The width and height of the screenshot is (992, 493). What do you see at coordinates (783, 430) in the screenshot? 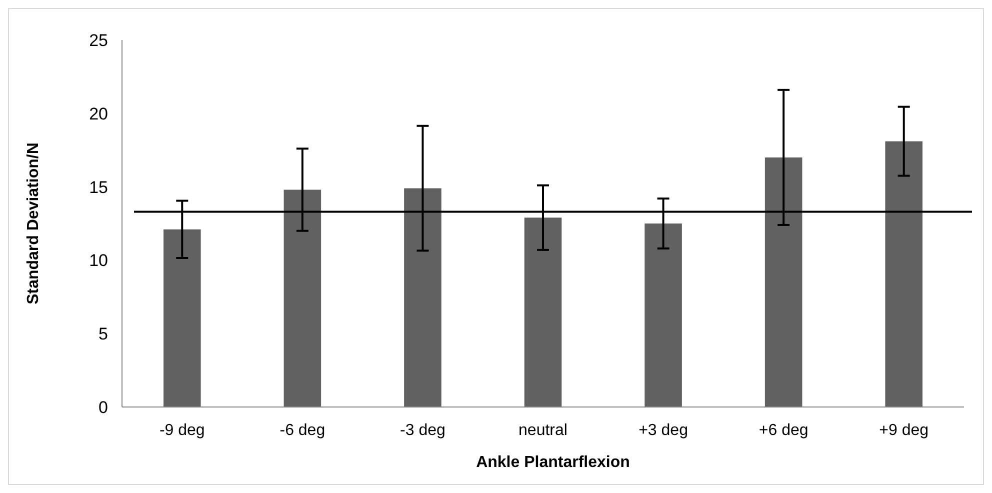
I see `x-tick-label: +6 deg` at bounding box center [783, 430].